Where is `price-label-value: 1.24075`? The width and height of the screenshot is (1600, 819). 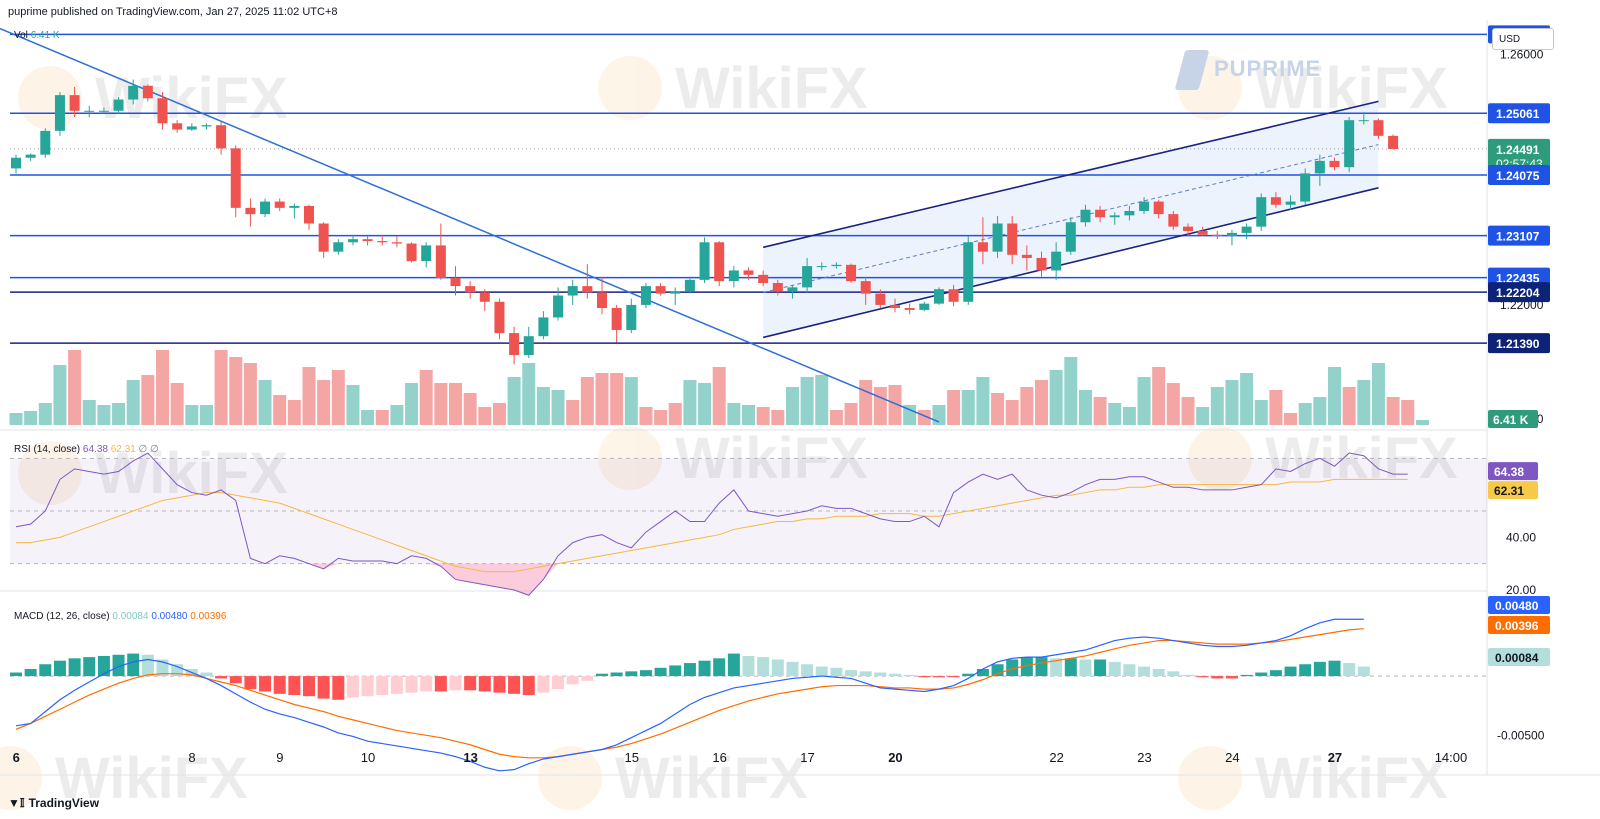
price-label-value: 1.24075 is located at coordinates (1518, 176).